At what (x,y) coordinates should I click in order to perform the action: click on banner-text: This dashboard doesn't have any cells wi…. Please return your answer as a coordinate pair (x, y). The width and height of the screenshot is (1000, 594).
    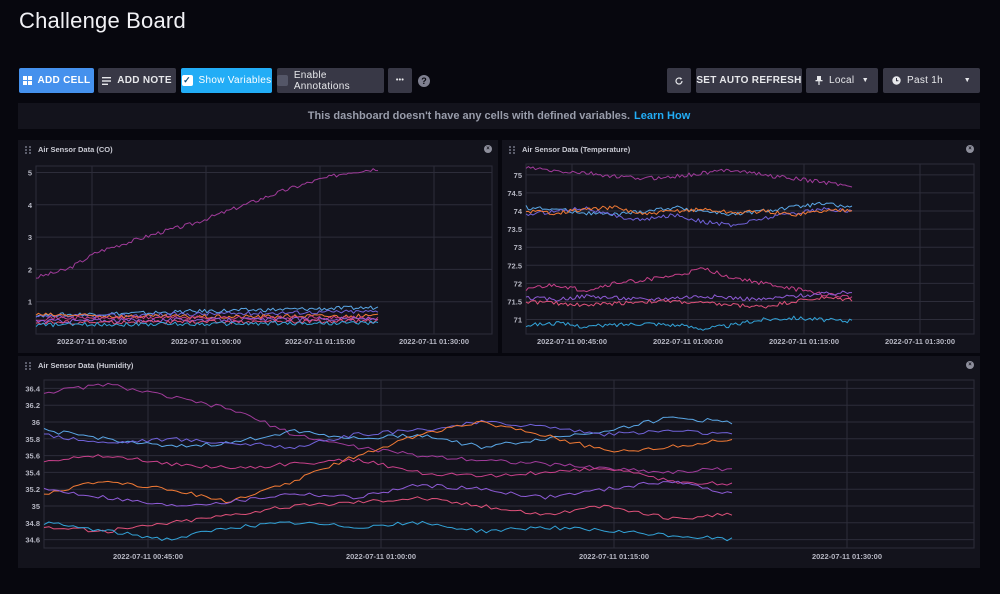
    Looking at the image, I should click on (469, 116).